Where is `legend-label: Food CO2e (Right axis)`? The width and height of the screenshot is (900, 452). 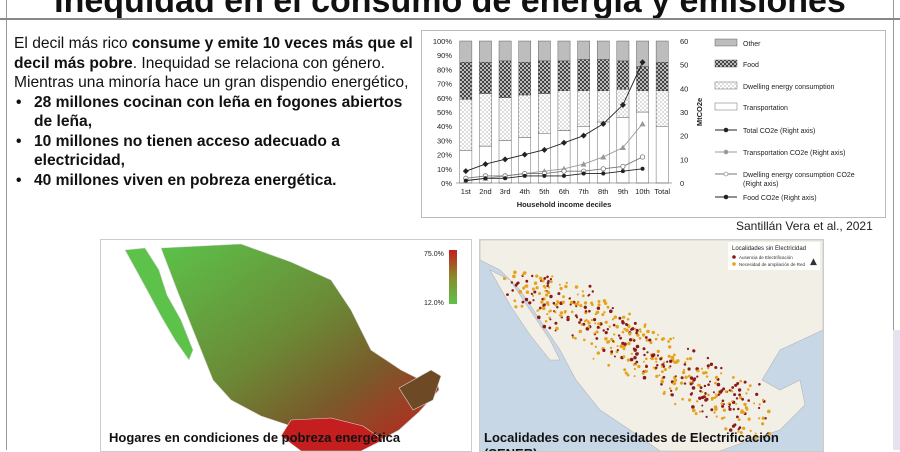
legend-label: Food CO2e (Right axis) is located at coordinates (780, 198).